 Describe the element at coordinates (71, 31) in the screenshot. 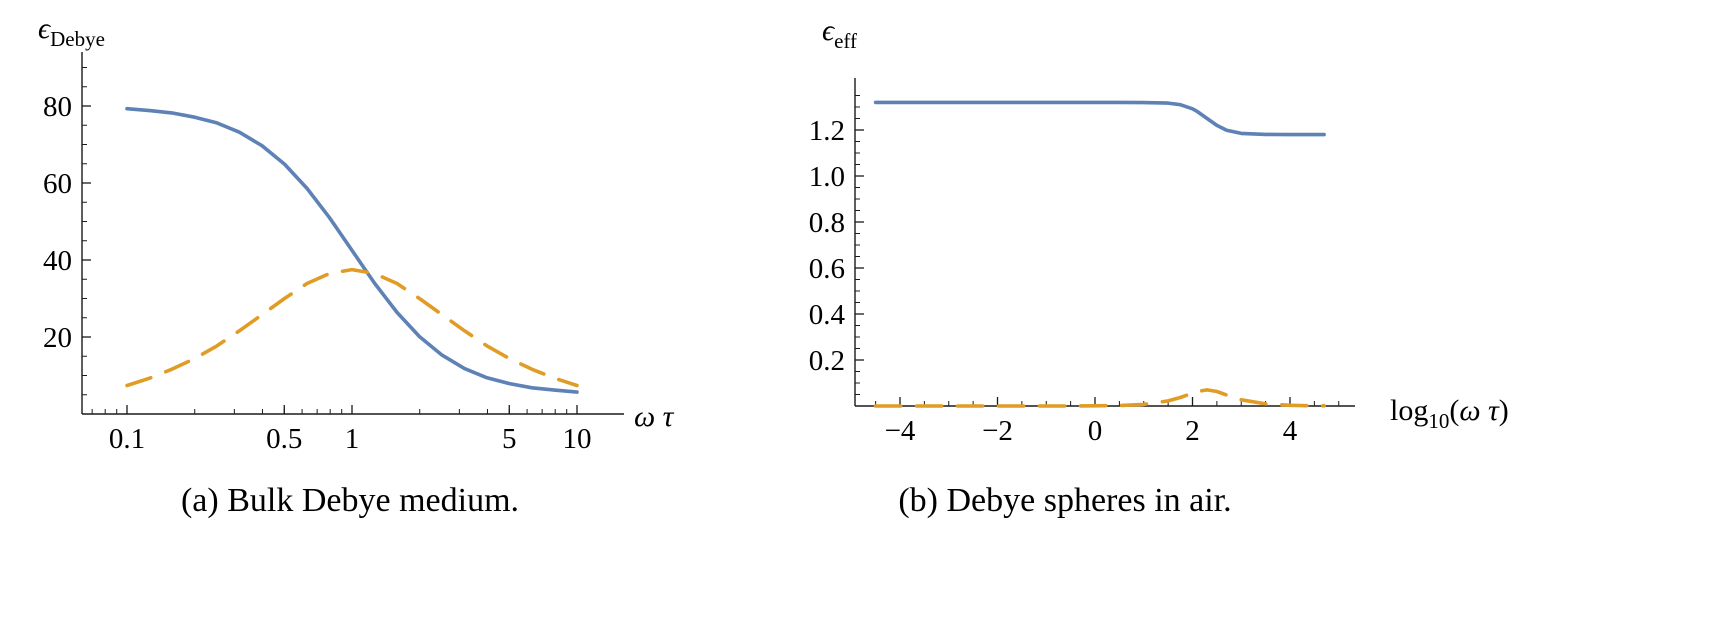

I see `y-axis-label: ϵDebye` at that location.